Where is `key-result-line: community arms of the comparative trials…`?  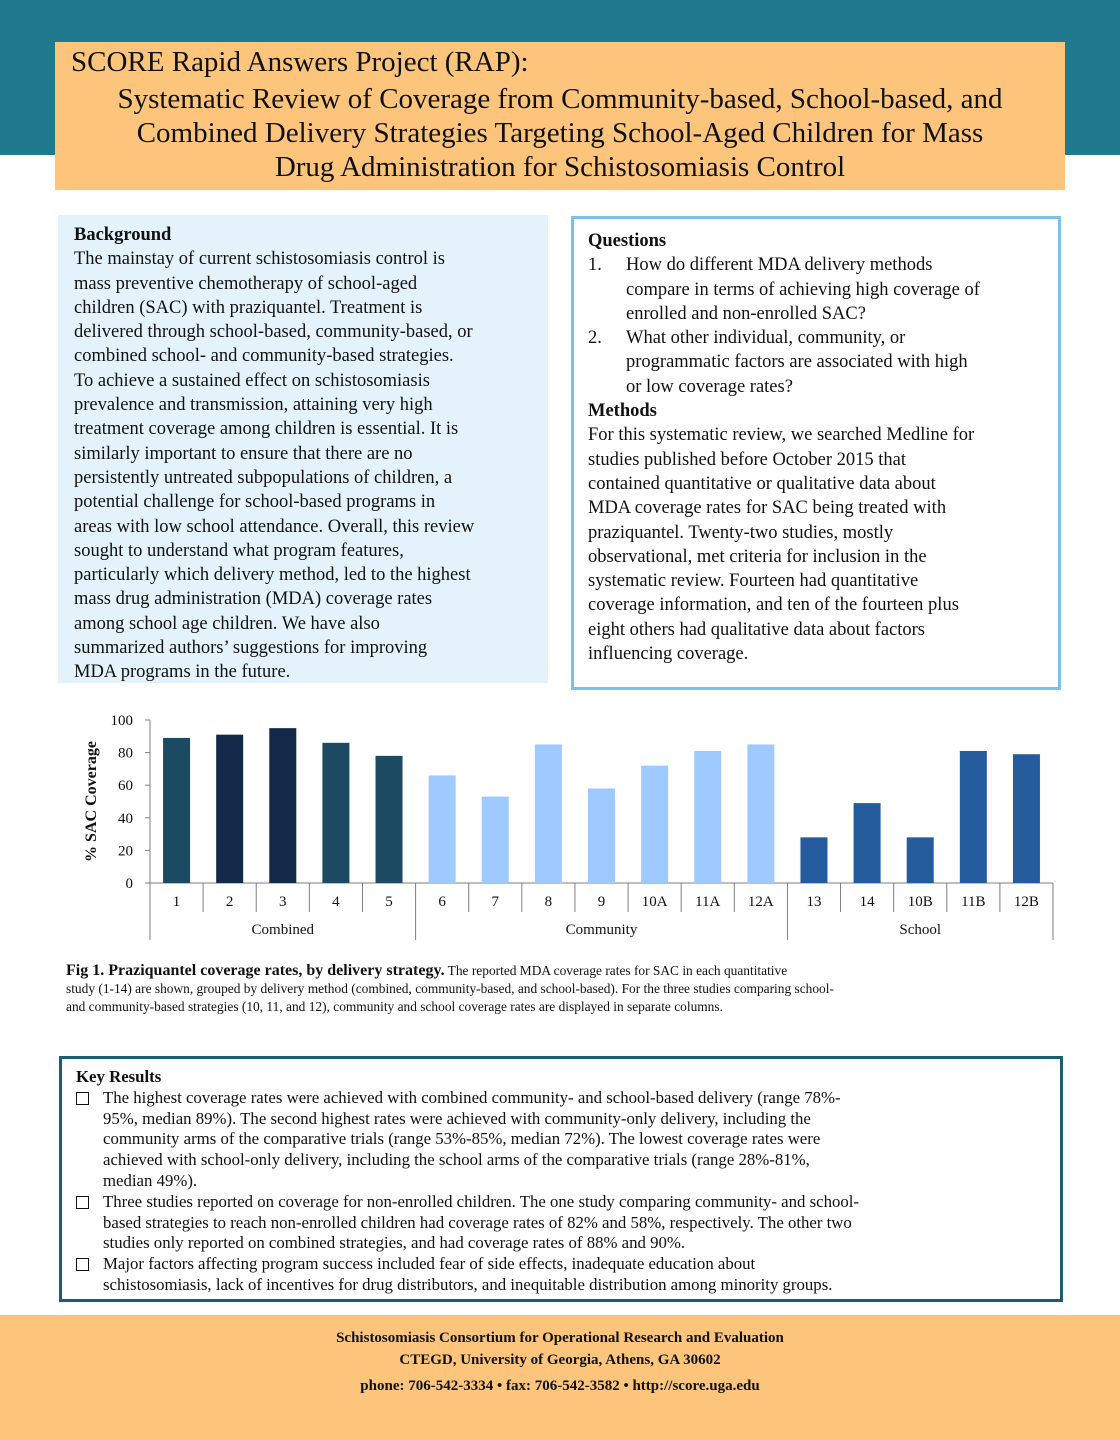
key-result-line: community arms of the comparative trials… is located at coordinates (462, 1139).